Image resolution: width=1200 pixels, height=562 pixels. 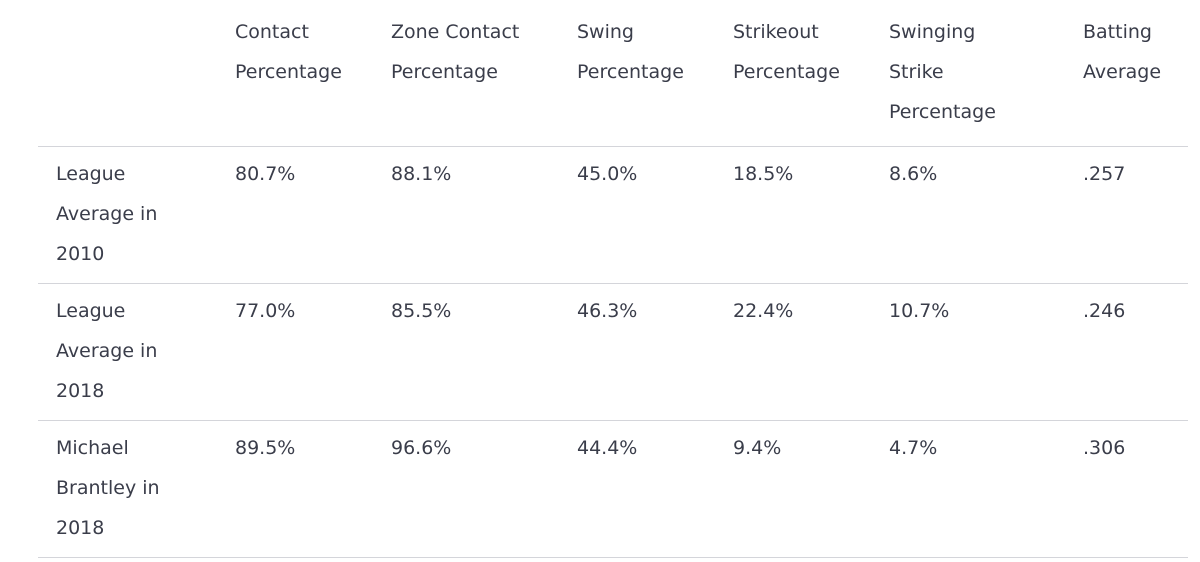 What do you see at coordinates (265, 448) in the screenshot?
I see `table-cell: 89.5%` at bounding box center [265, 448].